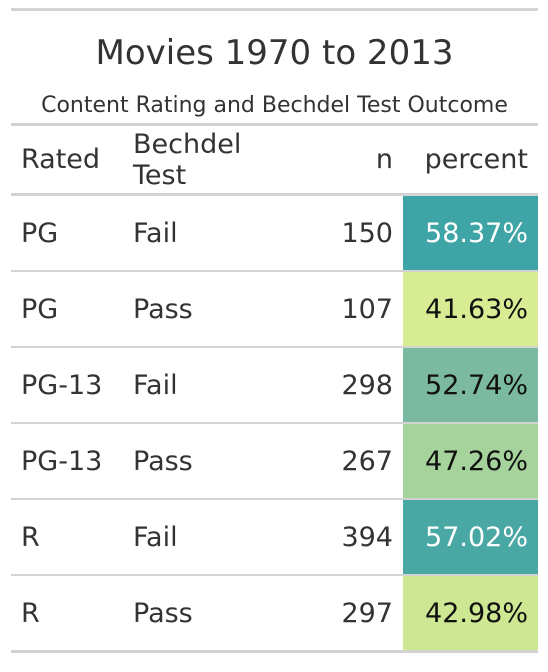  I want to click on column-header-percent: percent, so click(470, 161).